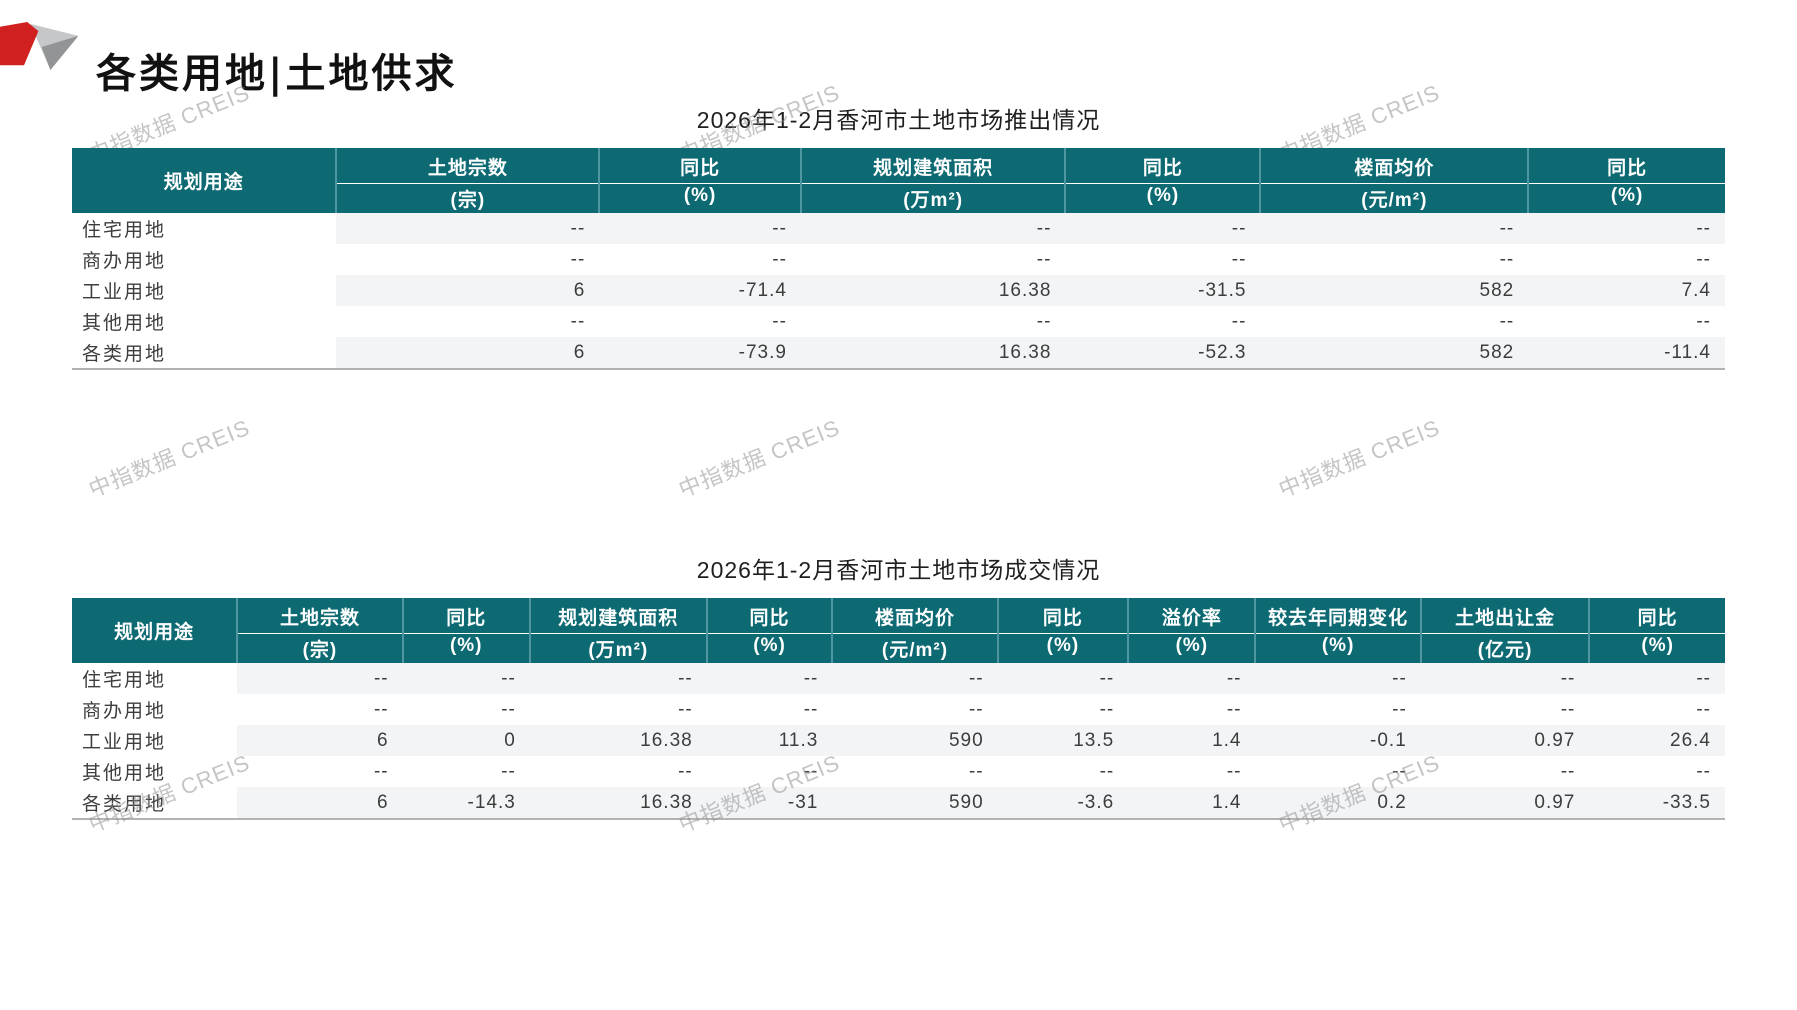  Describe the element at coordinates (1163, 290) in the screenshot. I see `data-cell: -31.5` at that location.